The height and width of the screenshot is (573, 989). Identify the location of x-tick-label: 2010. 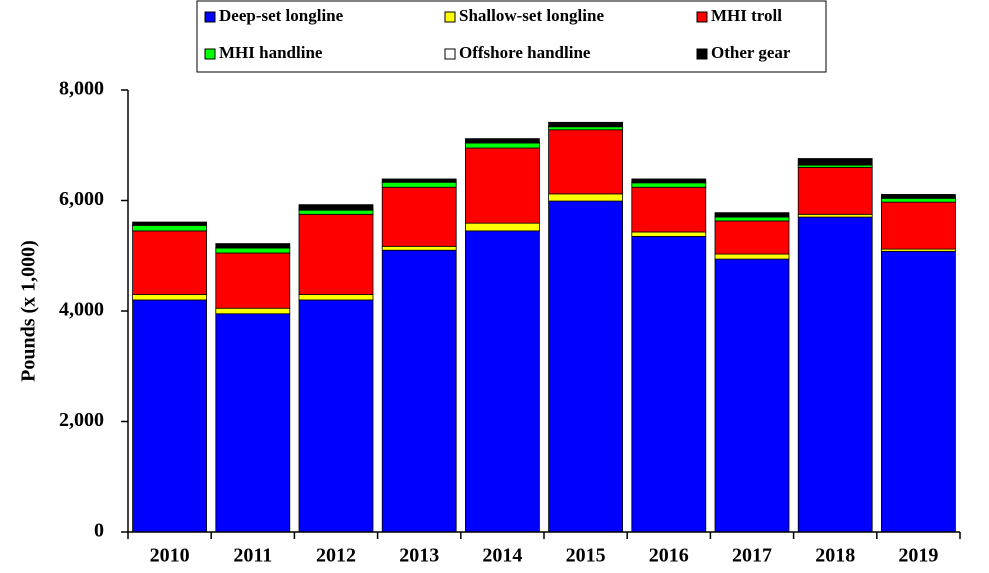
(170, 556).